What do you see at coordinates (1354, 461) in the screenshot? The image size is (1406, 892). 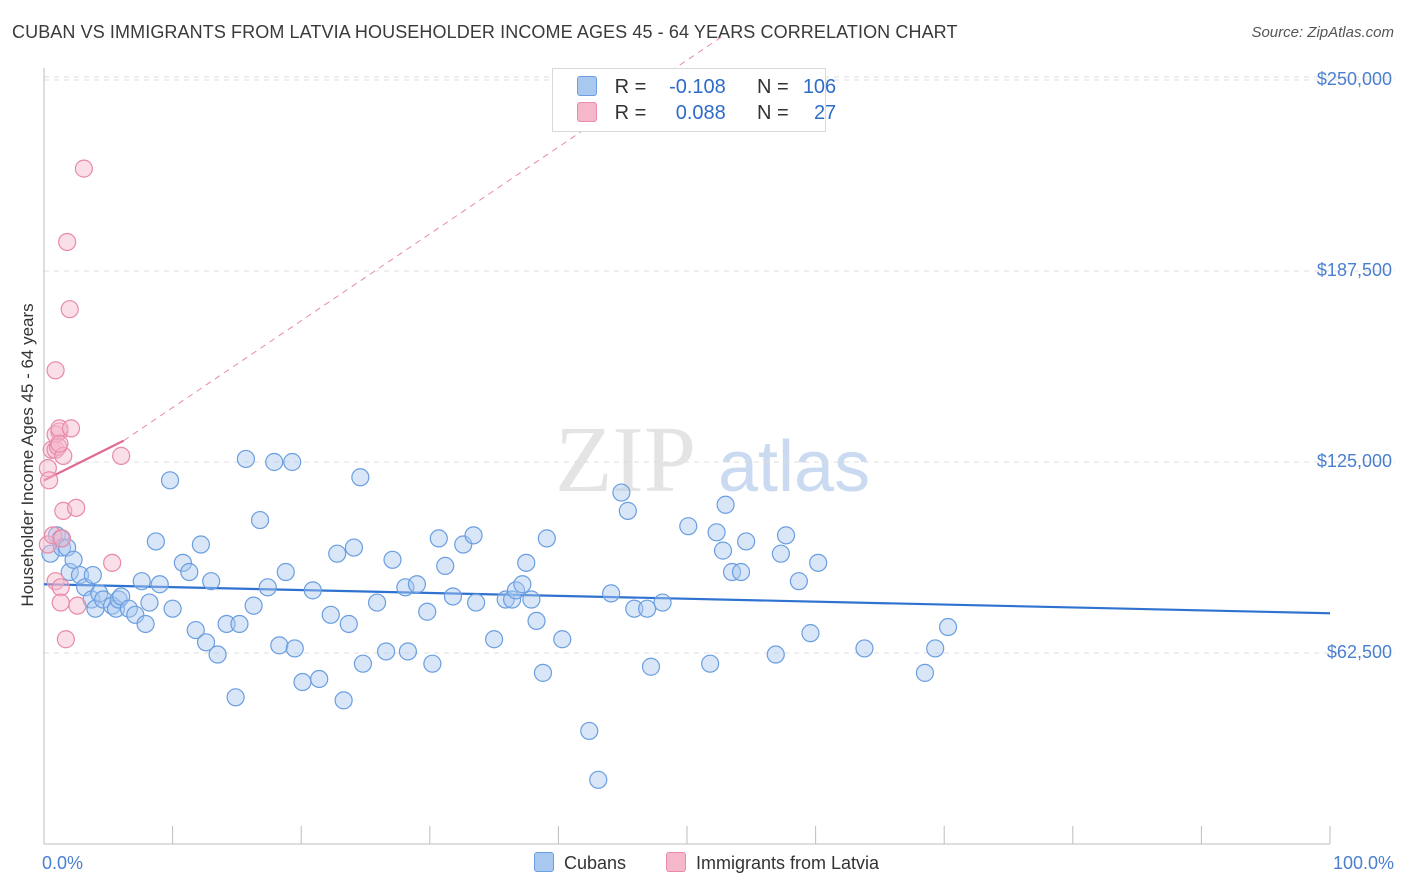 I see `y-tick-label-1: $125,000` at bounding box center [1354, 461].